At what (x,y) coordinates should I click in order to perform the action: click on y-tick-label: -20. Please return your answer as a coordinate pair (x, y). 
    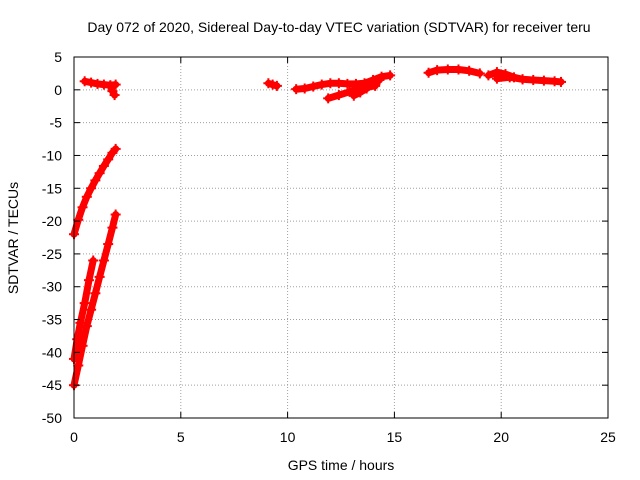
    Looking at the image, I should click on (52, 221).